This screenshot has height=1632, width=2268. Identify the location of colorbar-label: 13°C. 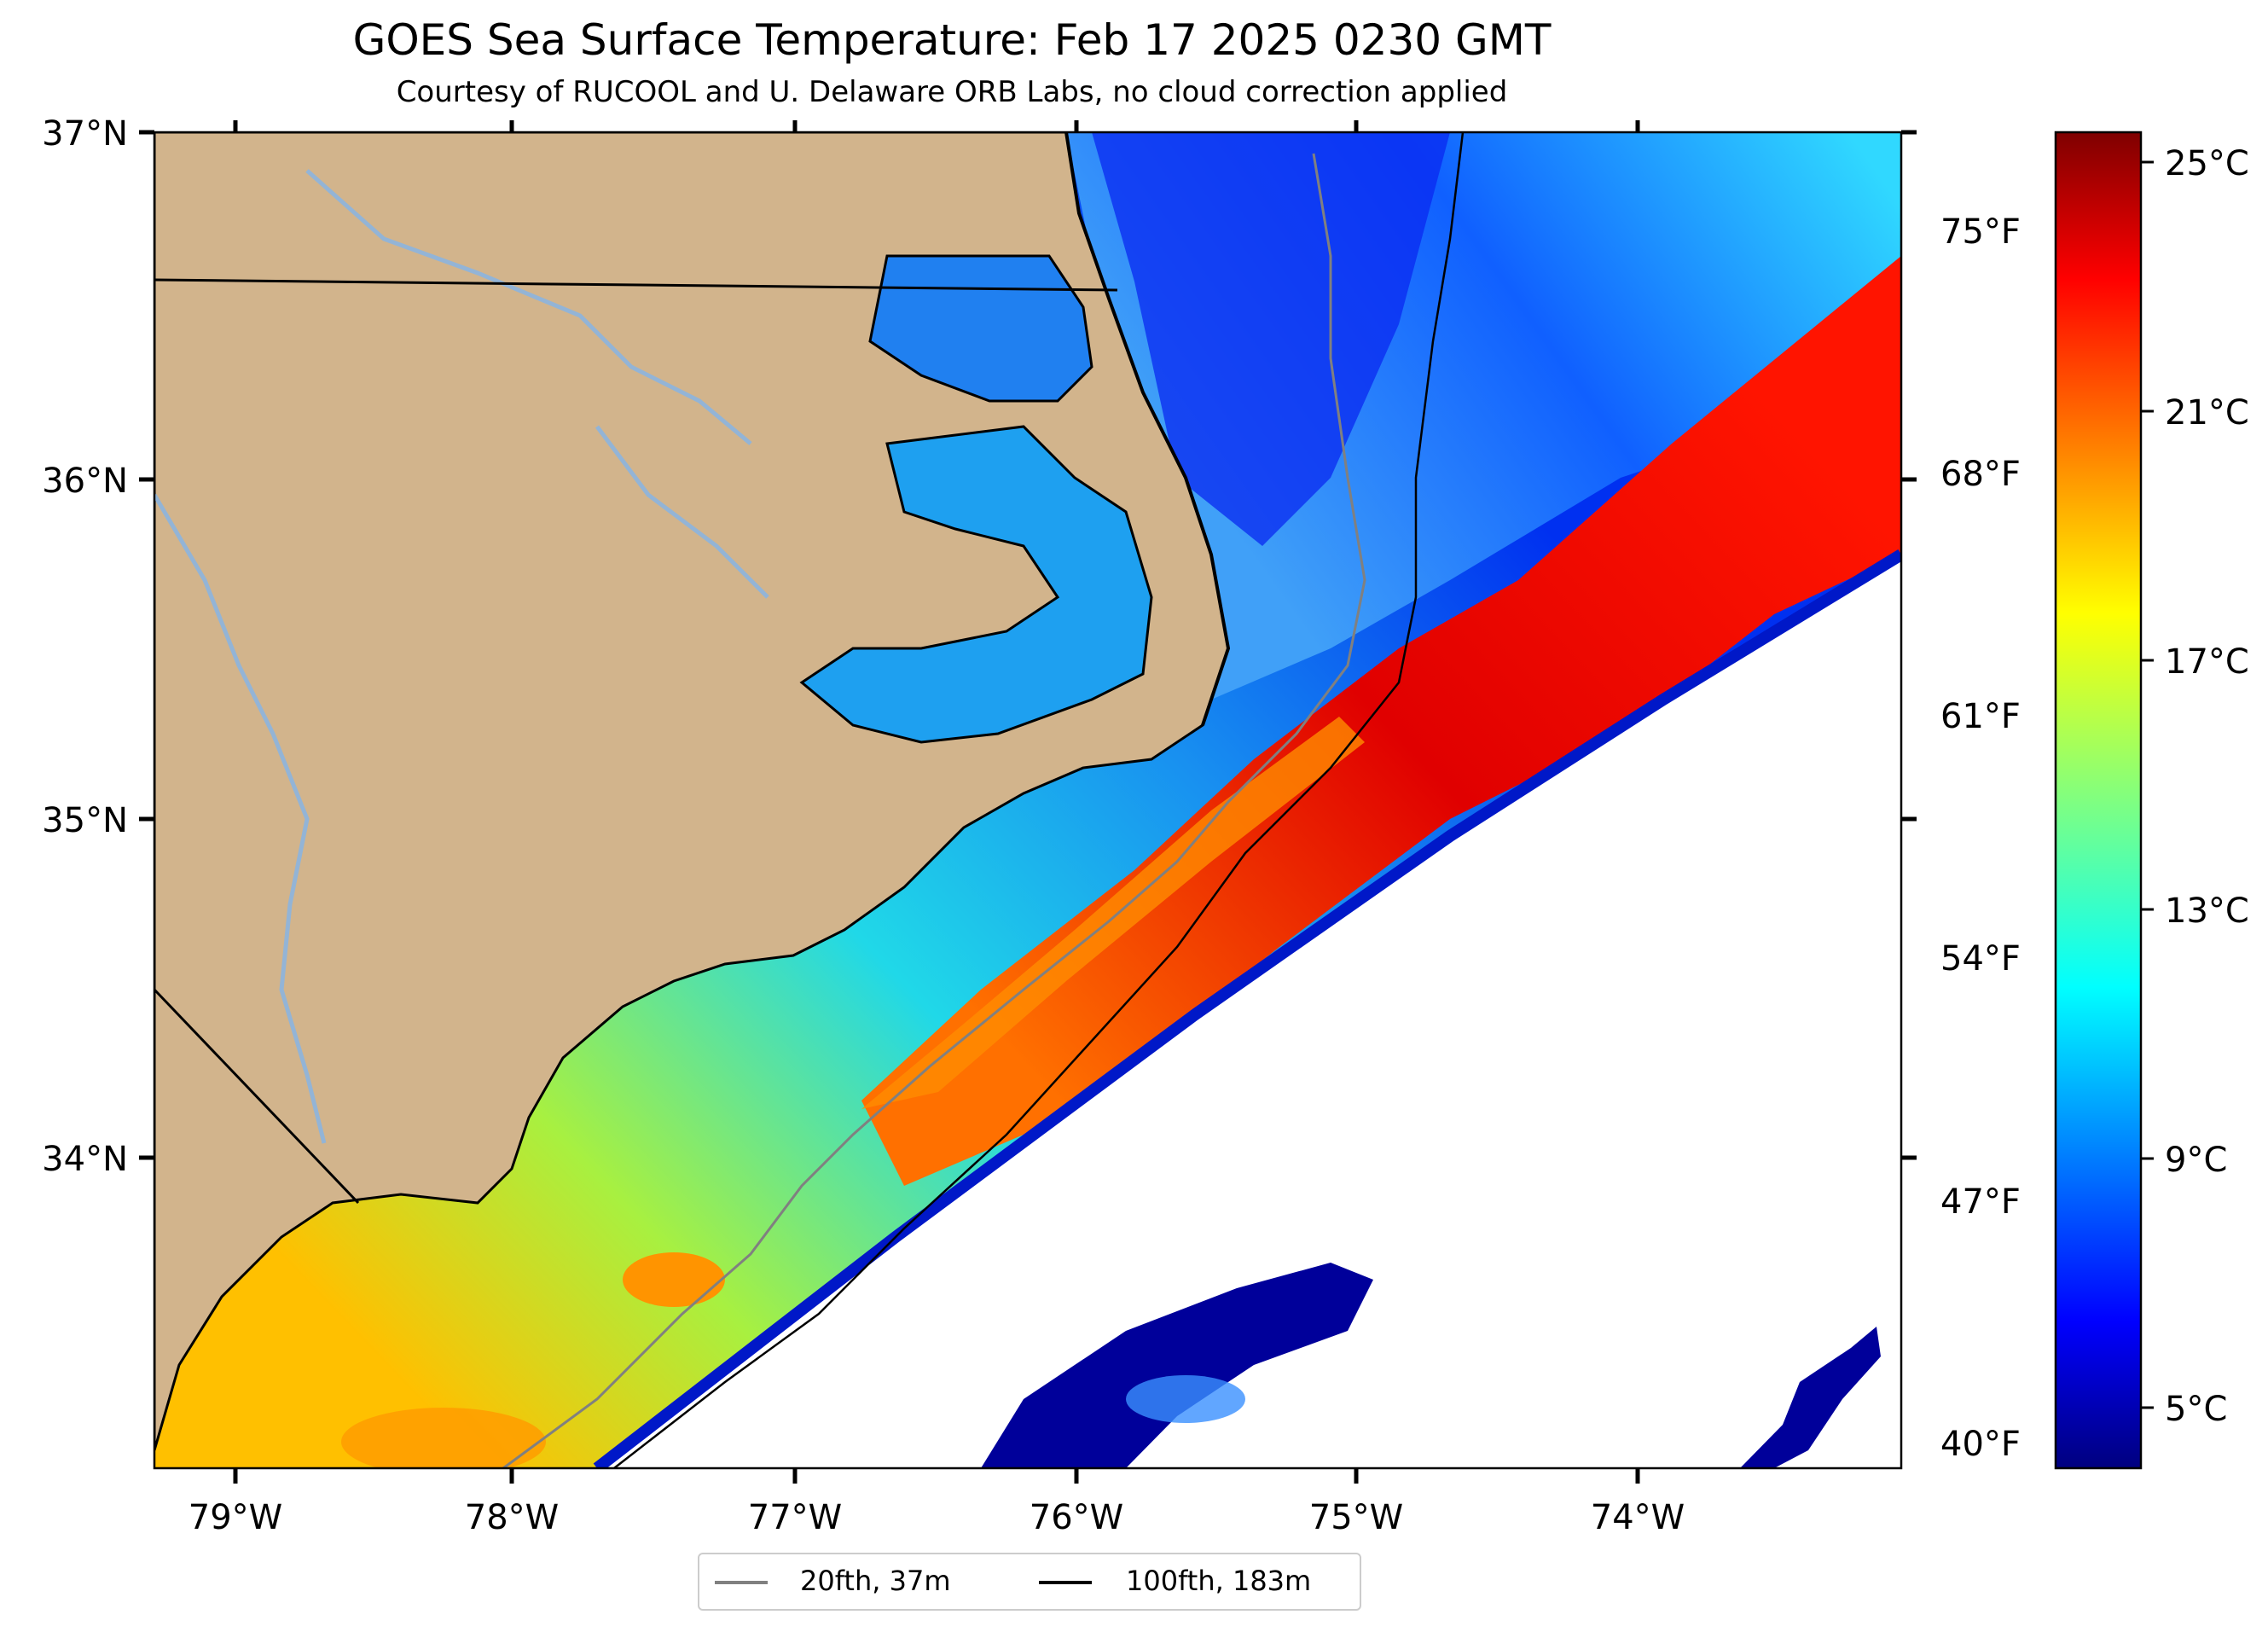
(2207, 911).